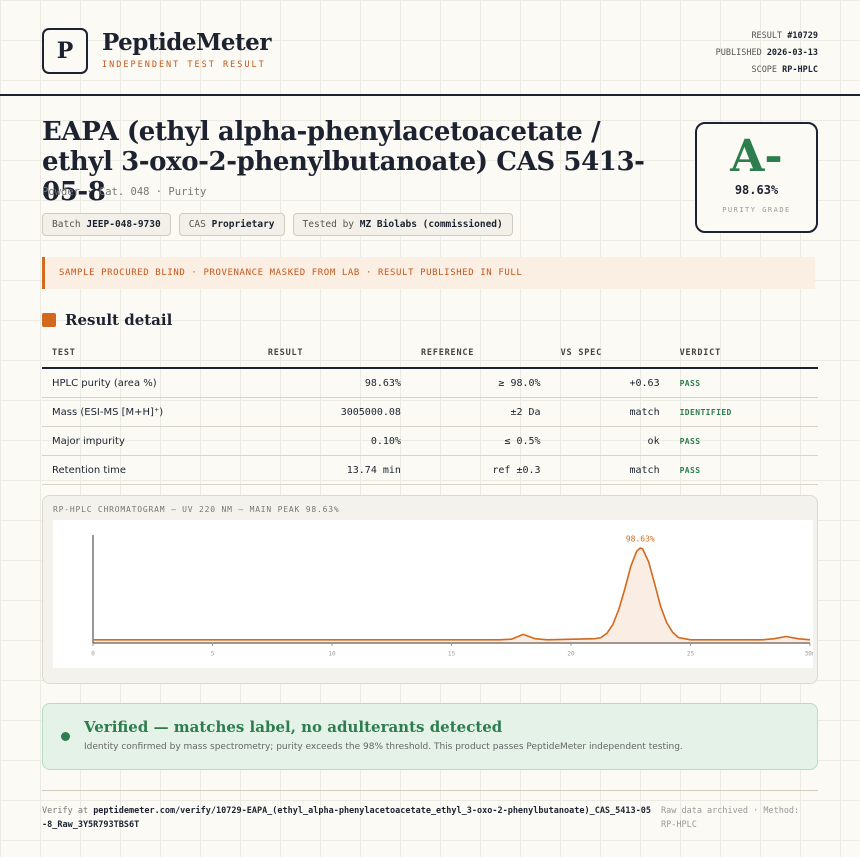 This screenshot has height=857, width=860. I want to click on grade-letter: A-, so click(756, 156).